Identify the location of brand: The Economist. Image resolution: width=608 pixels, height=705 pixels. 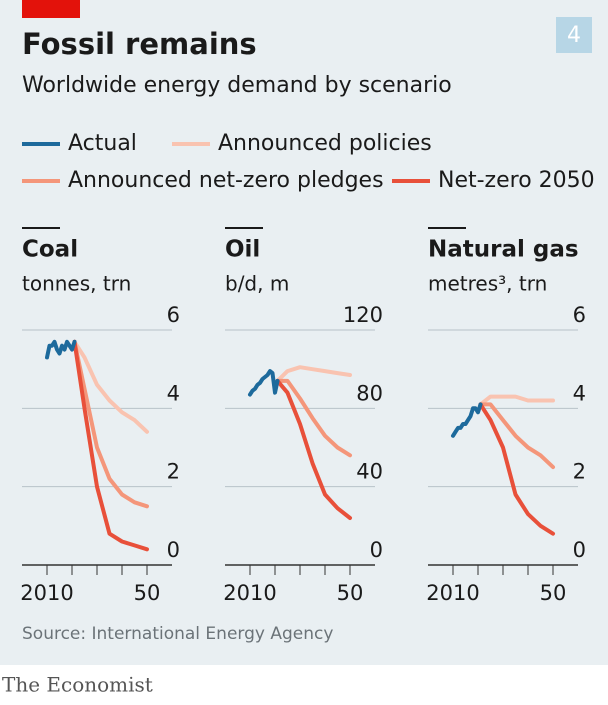
(77, 685).